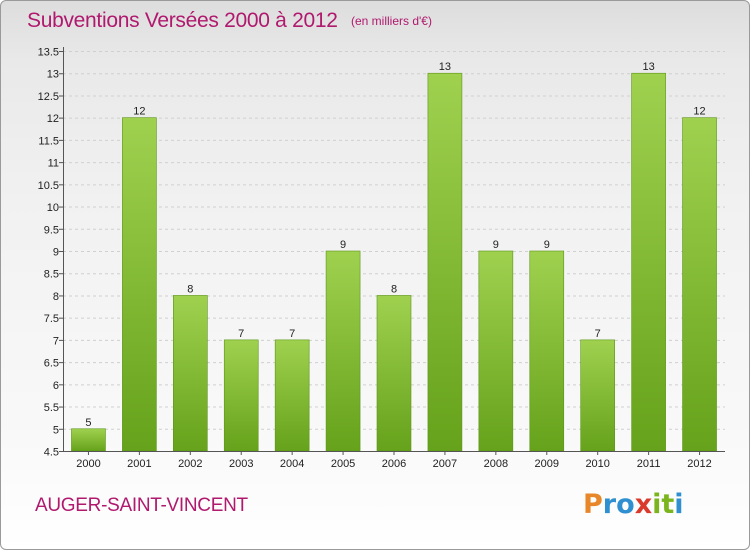 This screenshot has height=550, width=750. Describe the element at coordinates (649, 464) in the screenshot. I see `x-tick-label: 2011` at that location.